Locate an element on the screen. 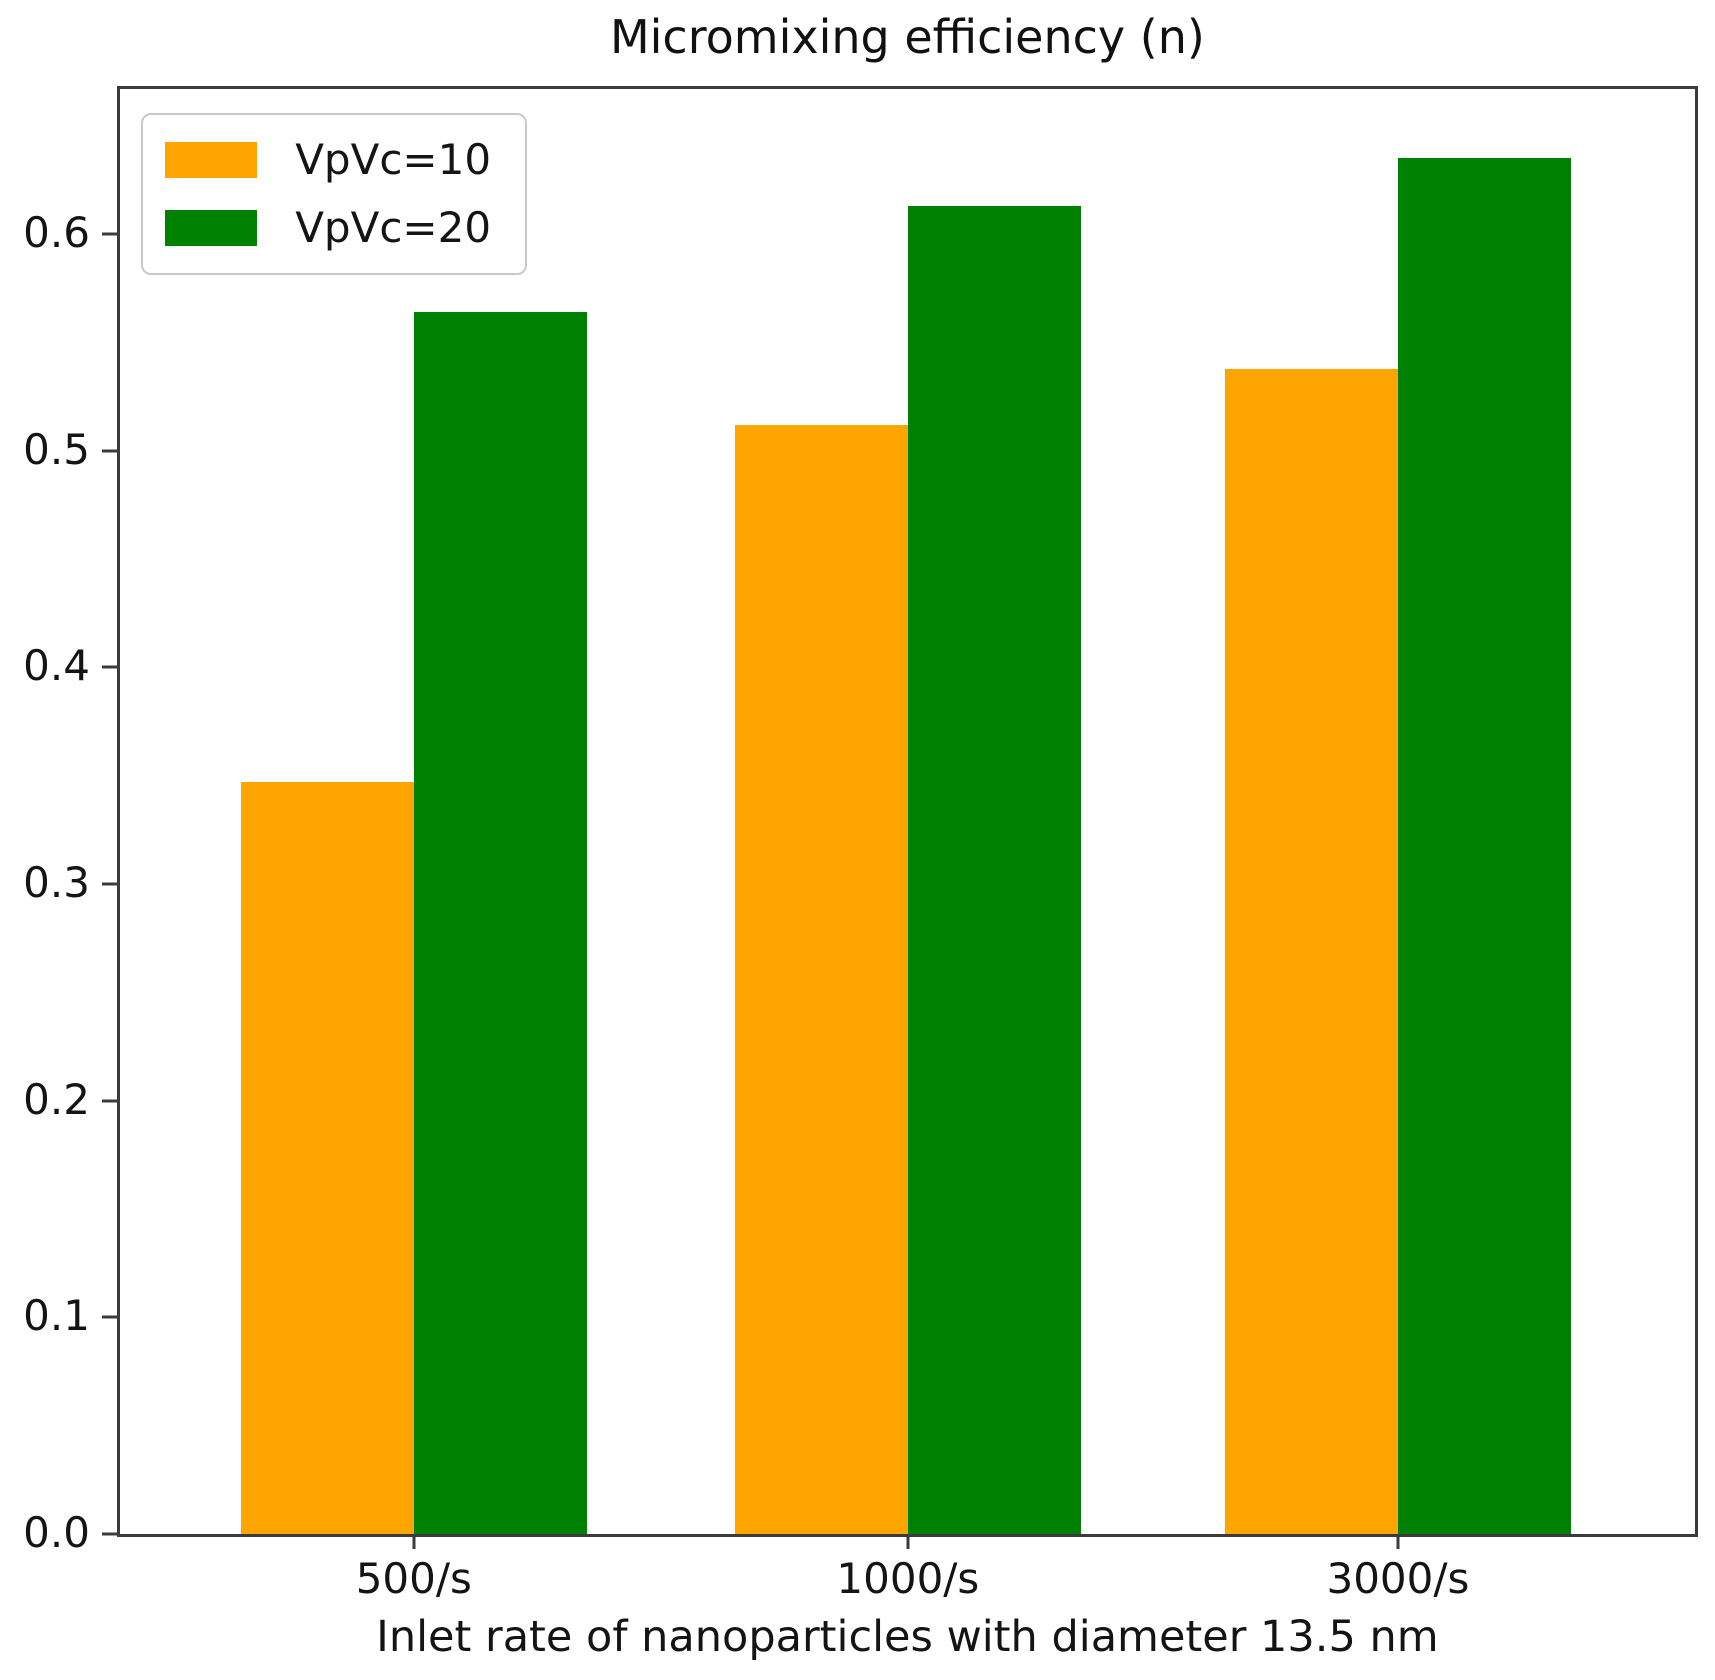  y-tick-label-02: 0.2 is located at coordinates (56, 1099).